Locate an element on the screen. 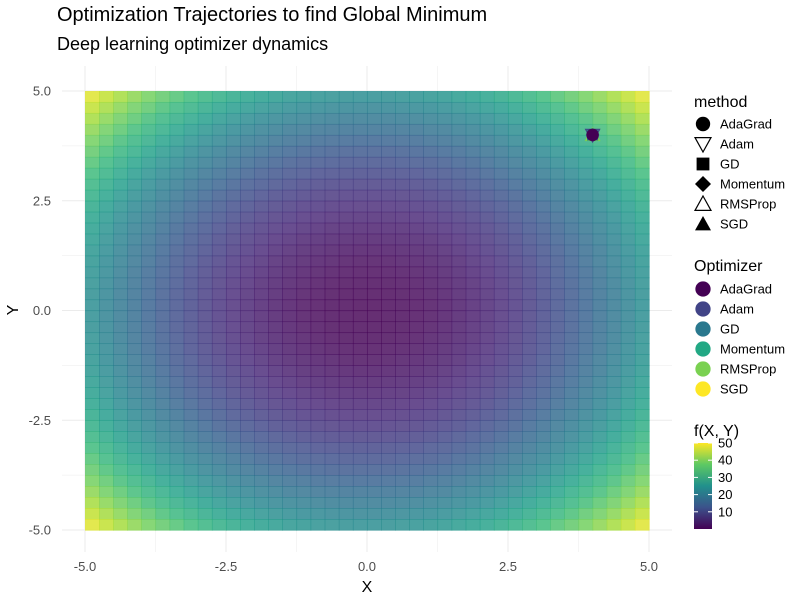 This screenshot has height=600, width=800. legend-optimizer-key-sgd is located at coordinates (703, 389).